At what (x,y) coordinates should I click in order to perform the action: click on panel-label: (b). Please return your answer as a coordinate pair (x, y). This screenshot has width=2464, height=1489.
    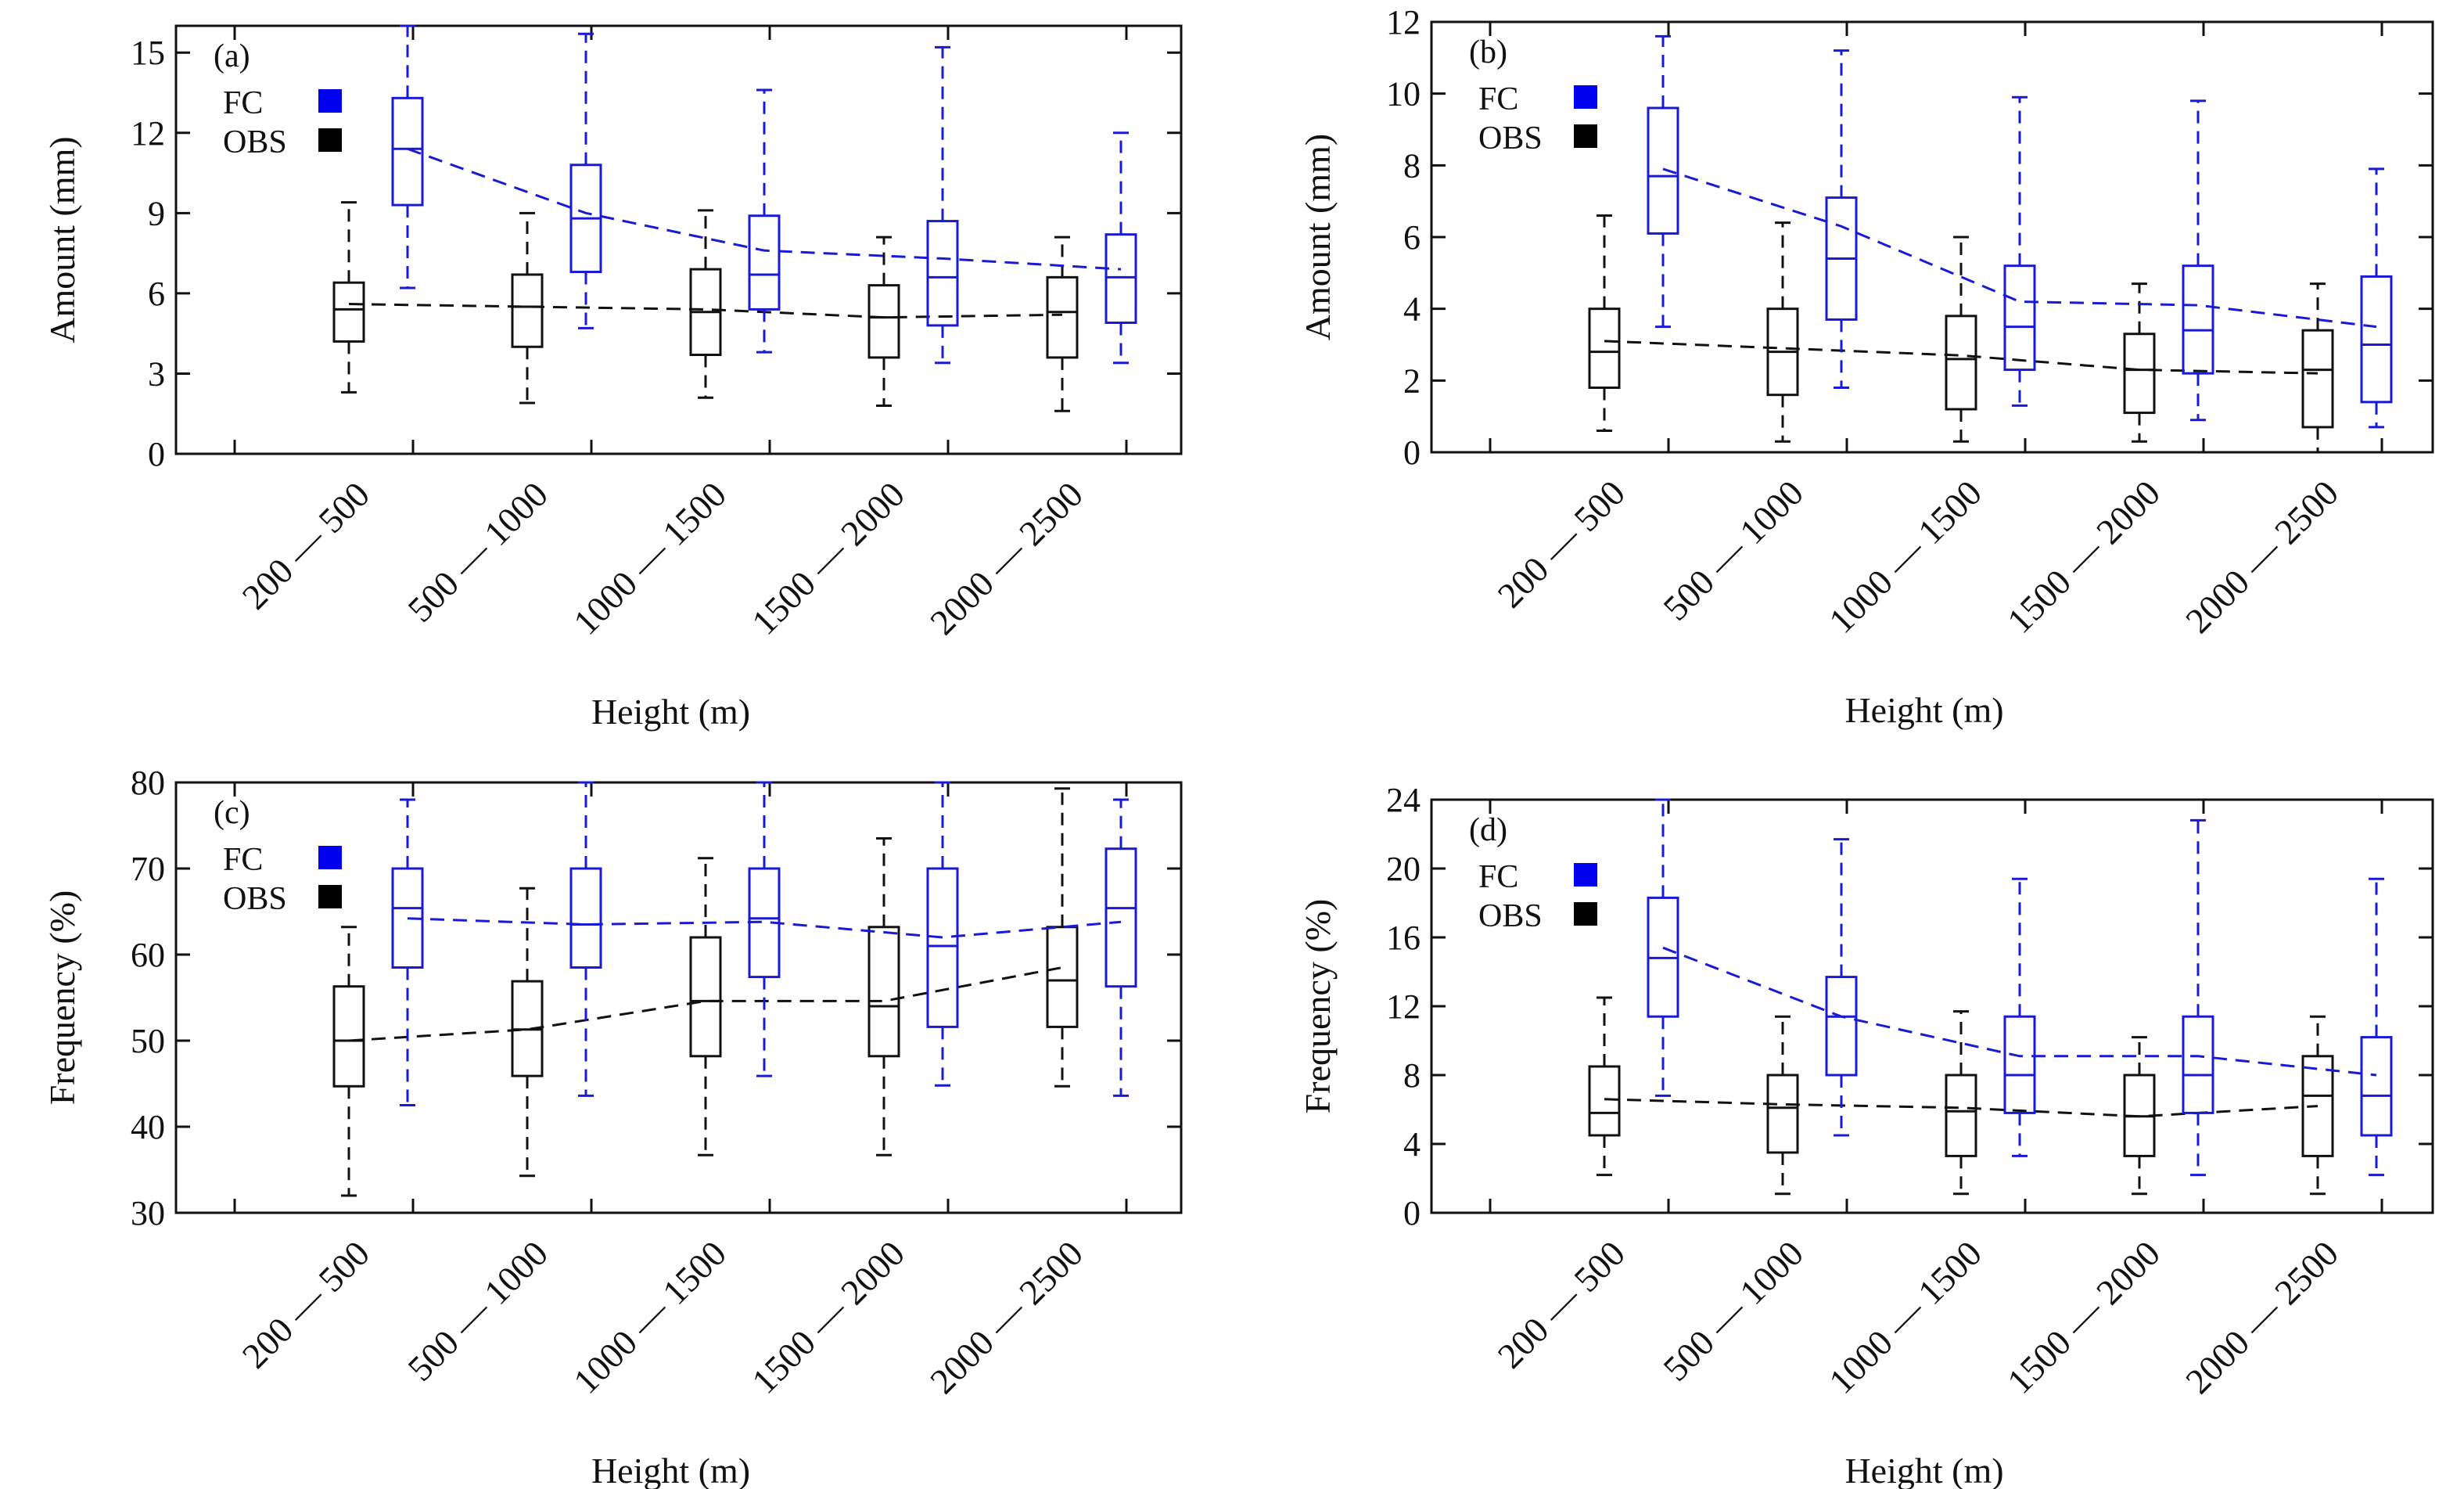
    Looking at the image, I should click on (1488, 52).